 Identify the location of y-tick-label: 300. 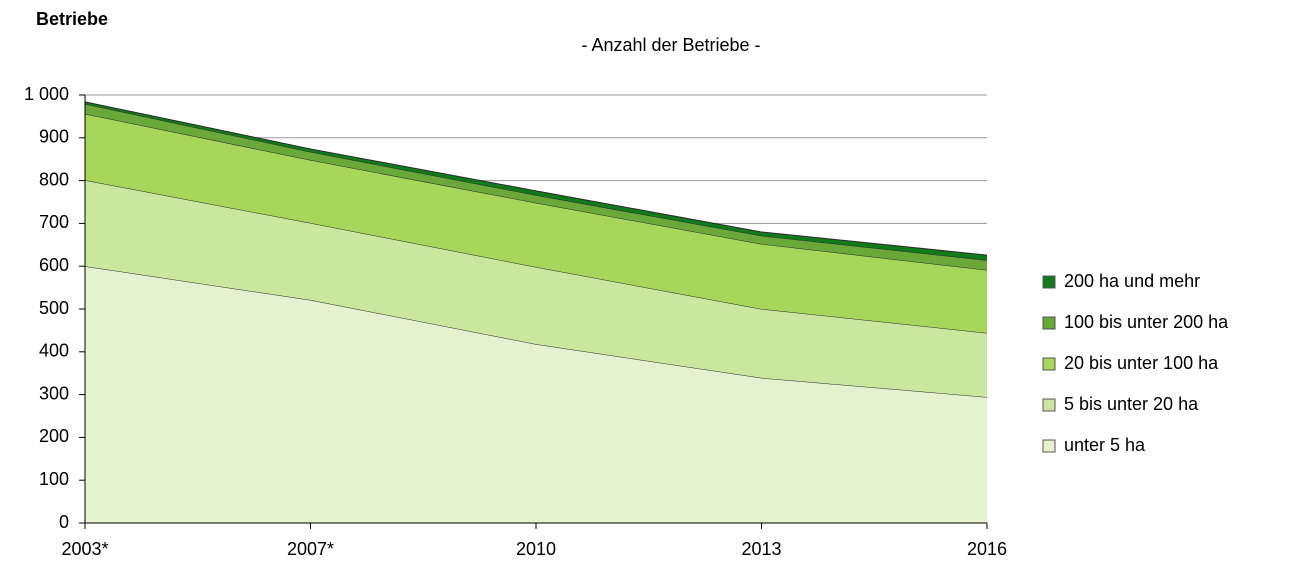
(54, 393).